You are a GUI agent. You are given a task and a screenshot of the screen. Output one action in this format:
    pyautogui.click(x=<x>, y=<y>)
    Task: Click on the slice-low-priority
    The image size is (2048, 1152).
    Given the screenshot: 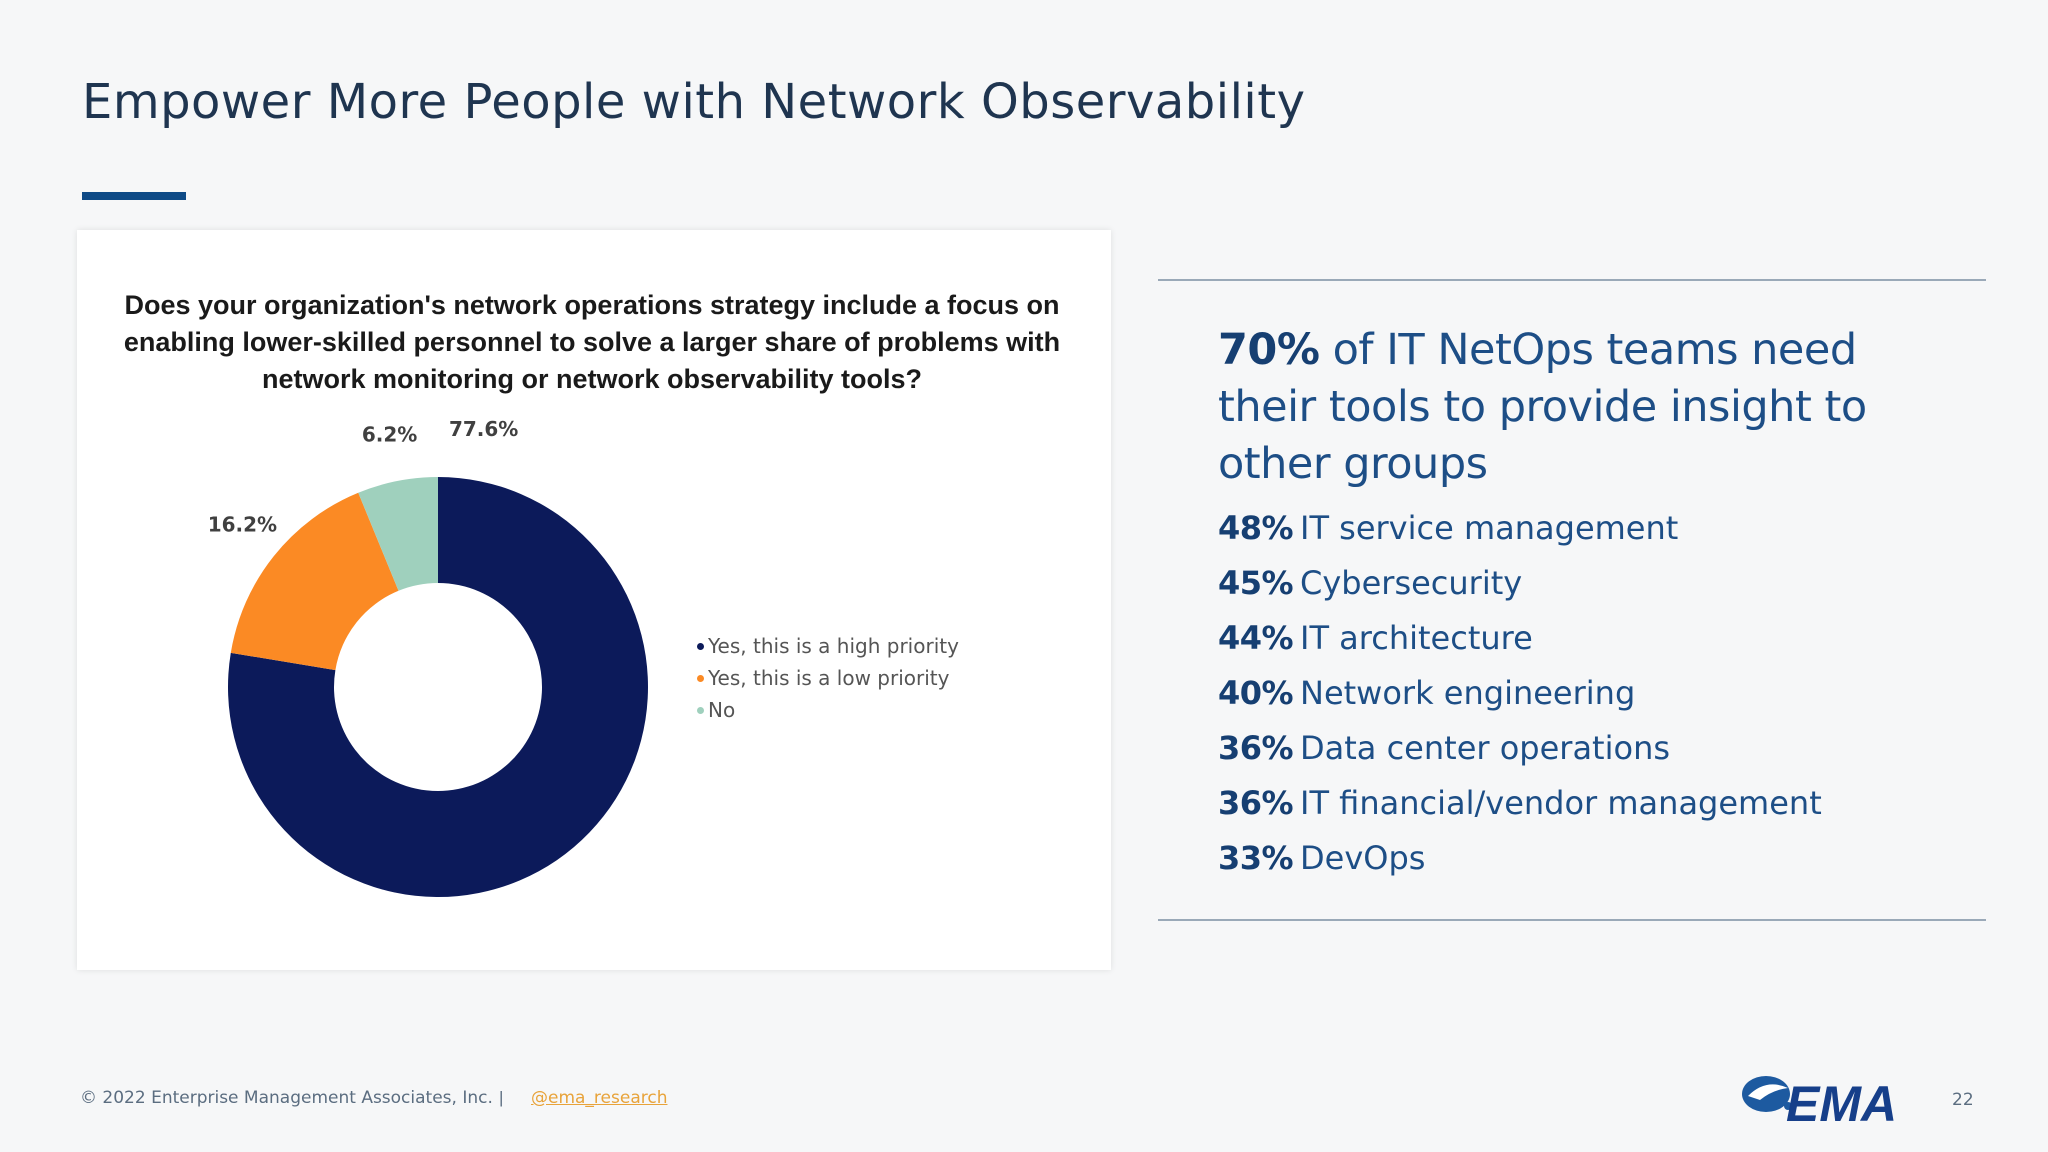 What is the action you would take?
    pyautogui.click(x=314, y=581)
    